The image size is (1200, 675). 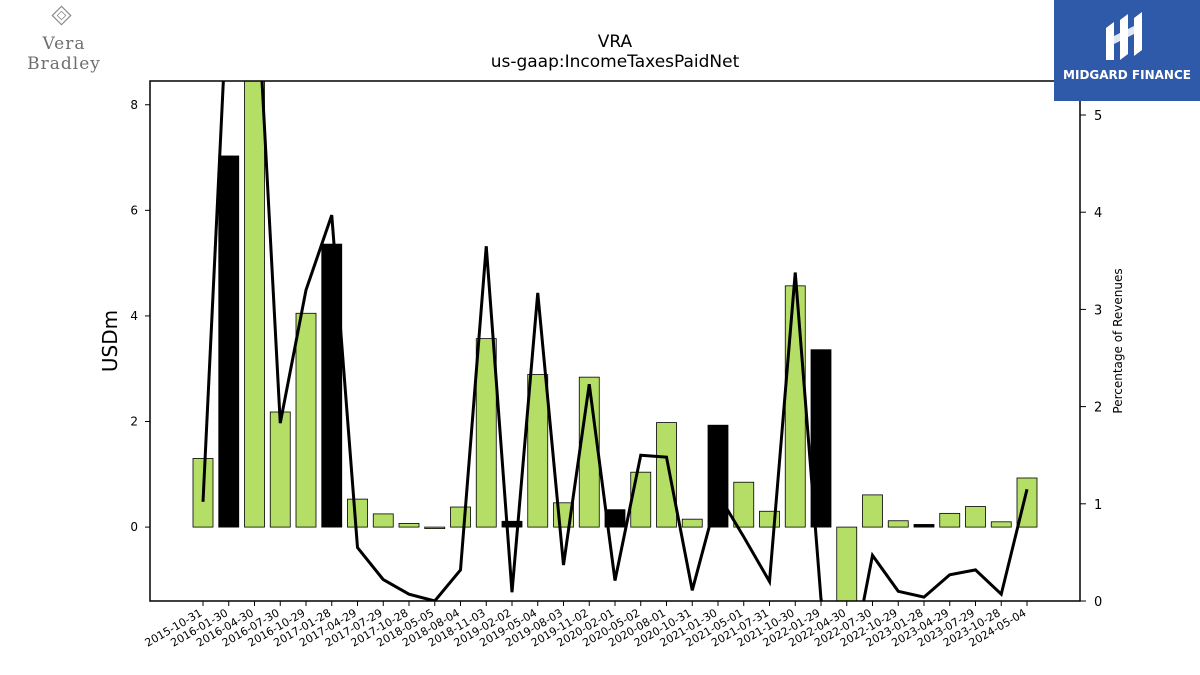 What do you see at coordinates (1124, 36) in the screenshot?
I see `midgard-m-logo` at bounding box center [1124, 36].